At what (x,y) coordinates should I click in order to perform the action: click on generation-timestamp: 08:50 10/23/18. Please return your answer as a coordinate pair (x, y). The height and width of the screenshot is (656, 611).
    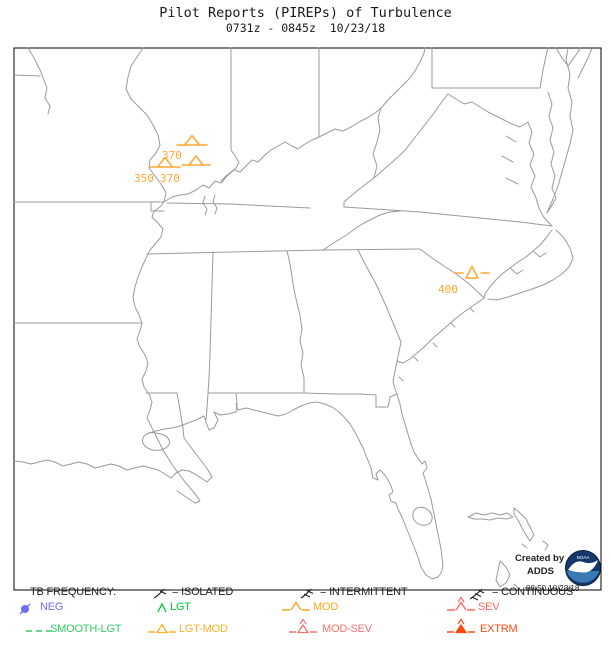
    Looking at the image, I should click on (553, 588).